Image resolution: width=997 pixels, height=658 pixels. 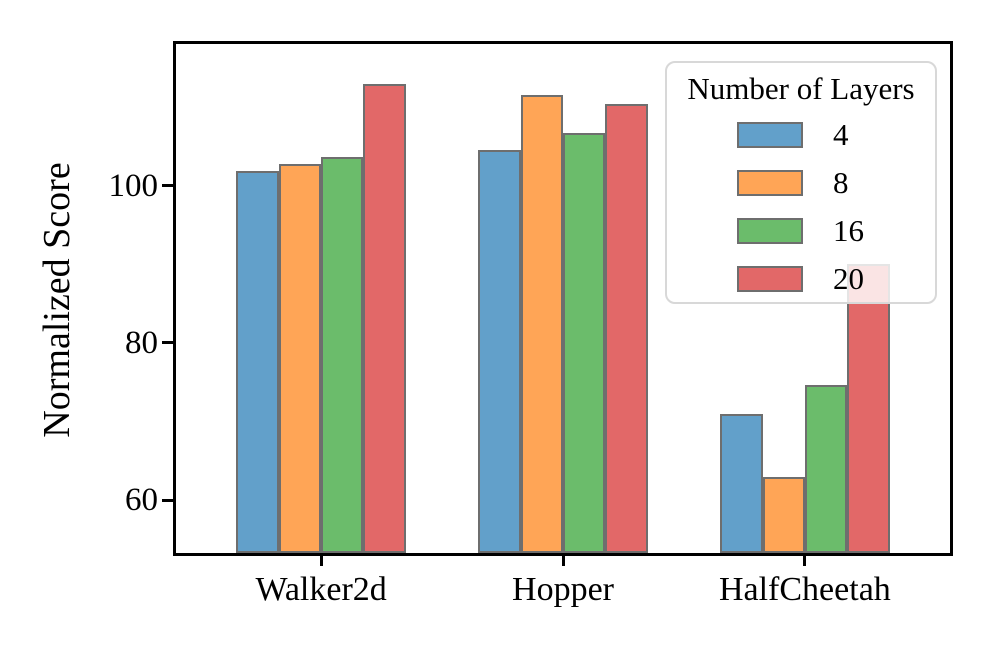 I want to click on y-tick-label-60: 60, so click(x=141, y=500).